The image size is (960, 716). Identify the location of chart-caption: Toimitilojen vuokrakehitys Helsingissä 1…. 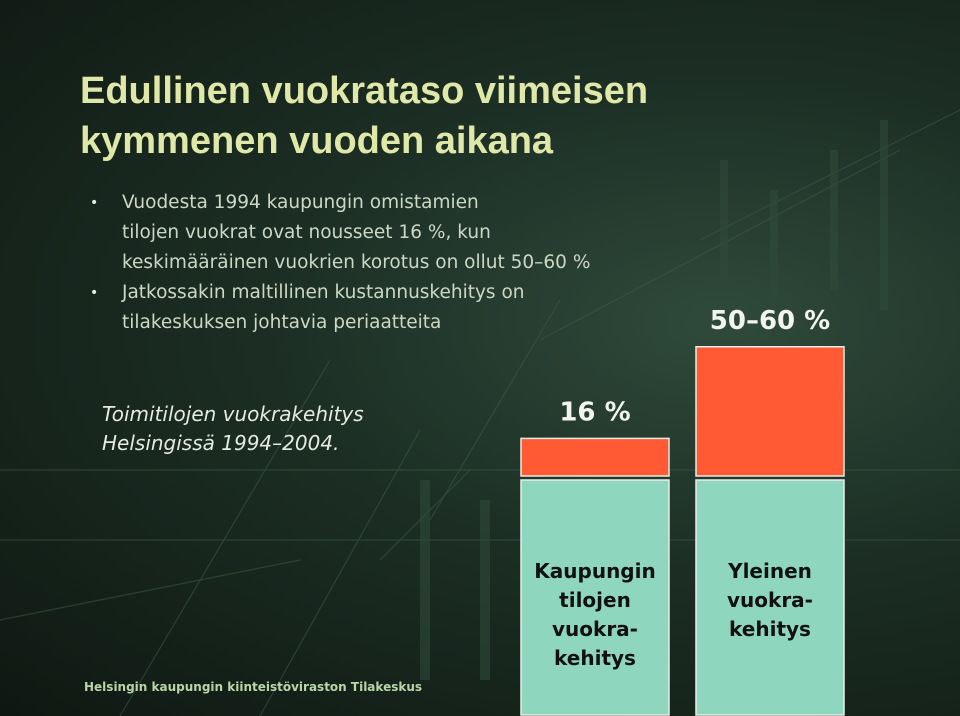
(302, 429).